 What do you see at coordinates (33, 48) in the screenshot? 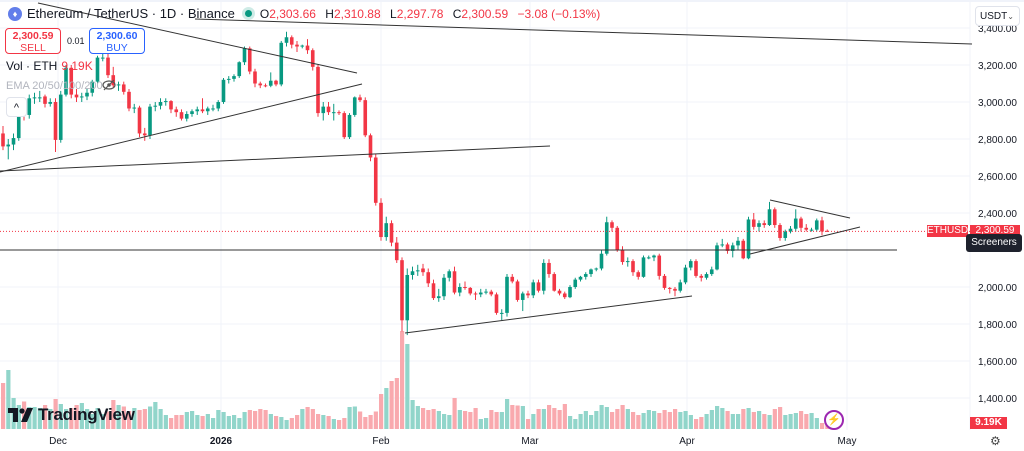
I see `sell-label: SELL` at bounding box center [33, 48].